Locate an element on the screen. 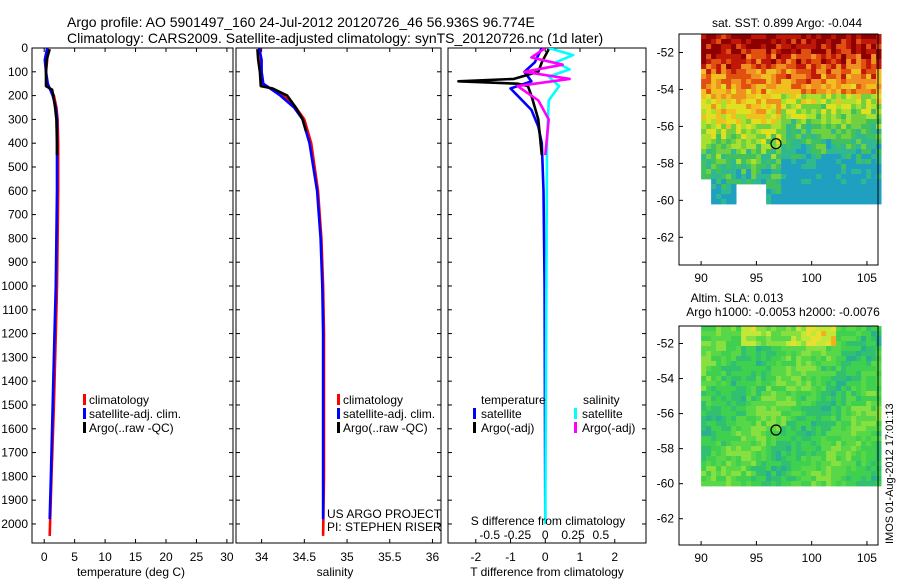 The image size is (900, 580). x-tick-label: 2 is located at coordinates (614, 557).